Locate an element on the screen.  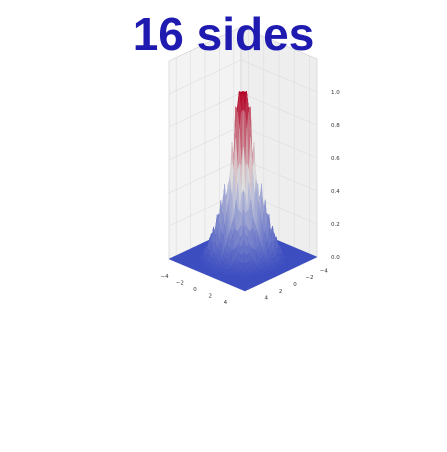
x-tick-label: 2 is located at coordinates (210, 296).